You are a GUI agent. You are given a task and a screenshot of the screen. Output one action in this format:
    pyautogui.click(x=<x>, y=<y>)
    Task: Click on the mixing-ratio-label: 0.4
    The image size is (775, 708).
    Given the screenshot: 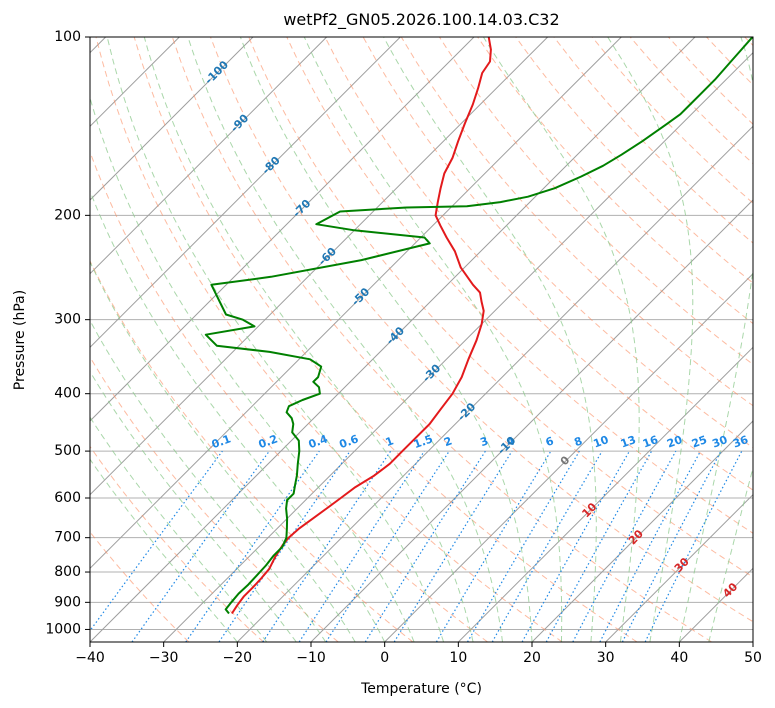 What is the action you would take?
    pyautogui.click(x=318, y=441)
    